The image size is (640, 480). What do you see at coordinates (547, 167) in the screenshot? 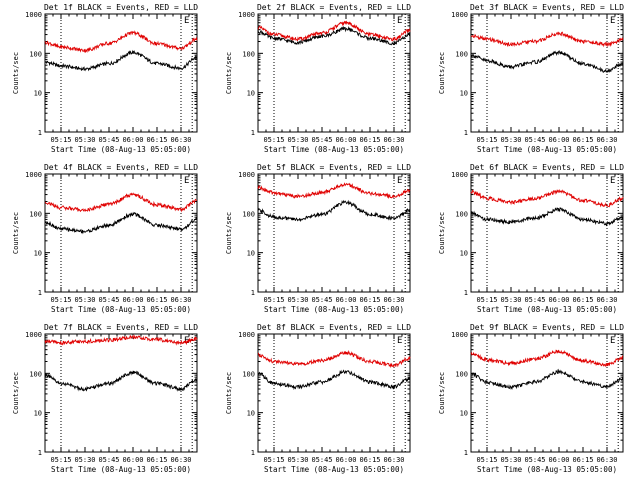
I see `panel-title: Det 6f BLACK = Events, RED = LLD` at bounding box center [547, 167].